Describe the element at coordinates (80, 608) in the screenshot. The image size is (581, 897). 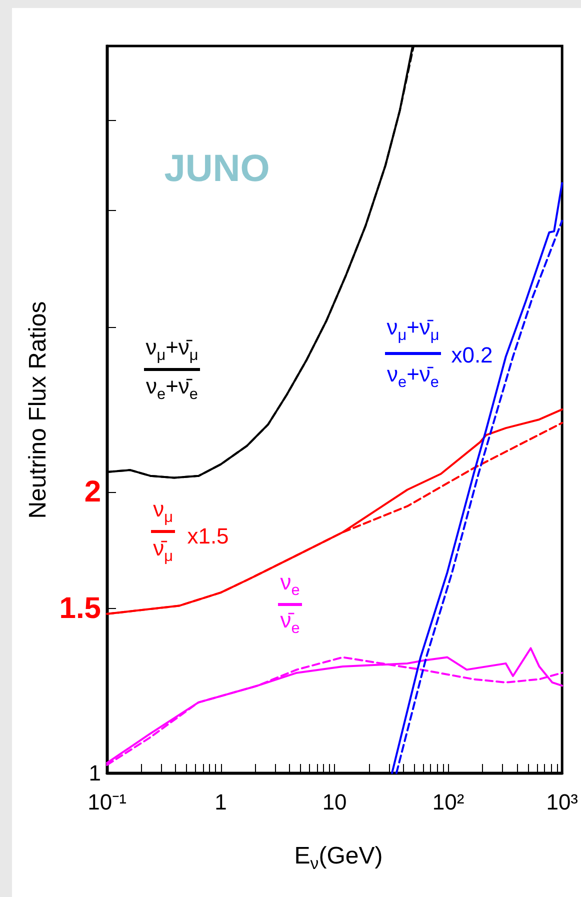
I see `y-tick-label: 1.5` at that location.